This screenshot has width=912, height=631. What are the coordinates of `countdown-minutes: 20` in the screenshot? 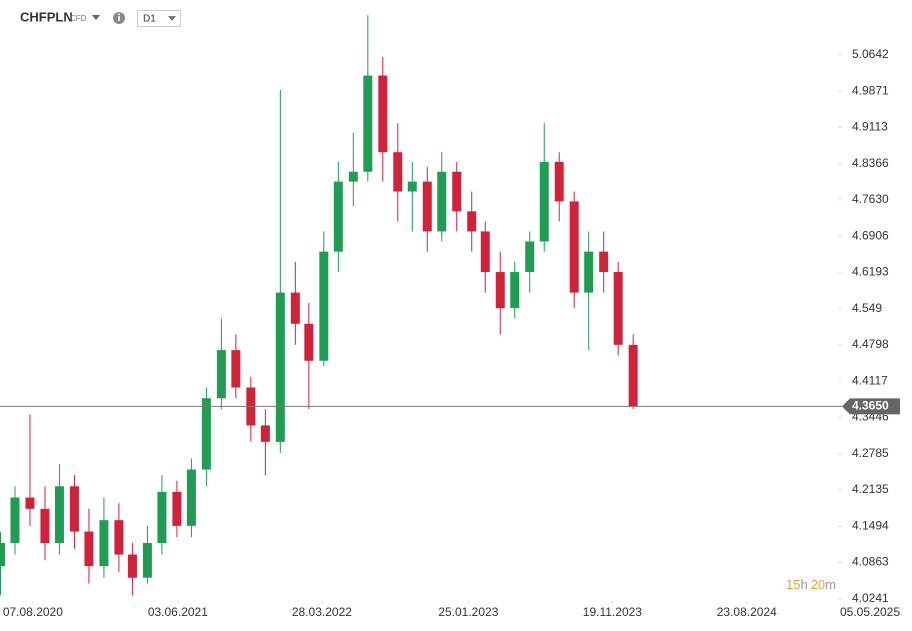 It's located at (818, 584).